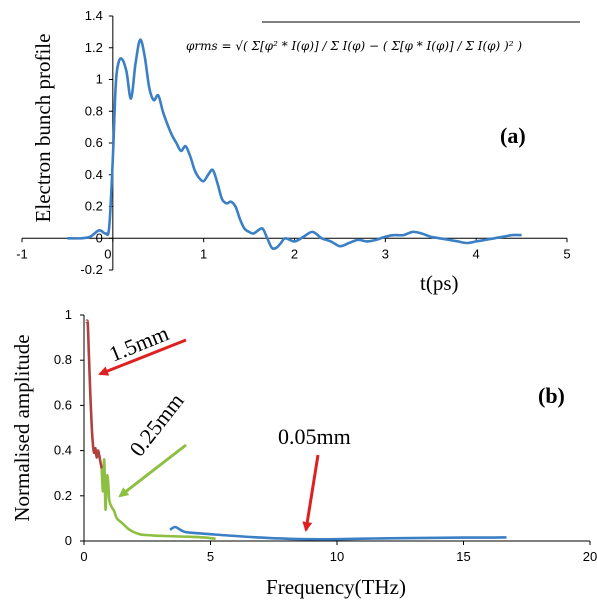  What do you see at coordinates (203, 253) in the screenshot?
I see `chart-a-x-tick-label: 1` at bounding box center [203, 253].